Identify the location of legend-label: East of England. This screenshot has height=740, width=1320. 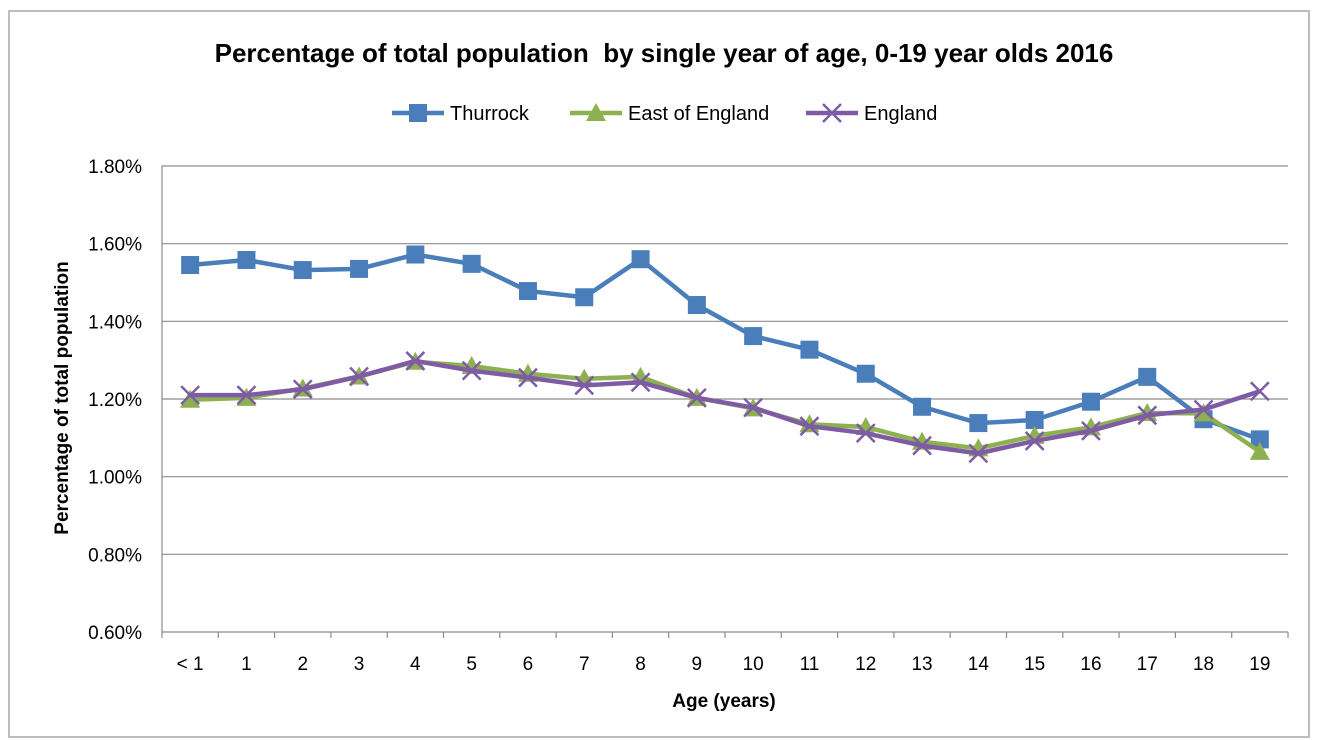
(698, 114).